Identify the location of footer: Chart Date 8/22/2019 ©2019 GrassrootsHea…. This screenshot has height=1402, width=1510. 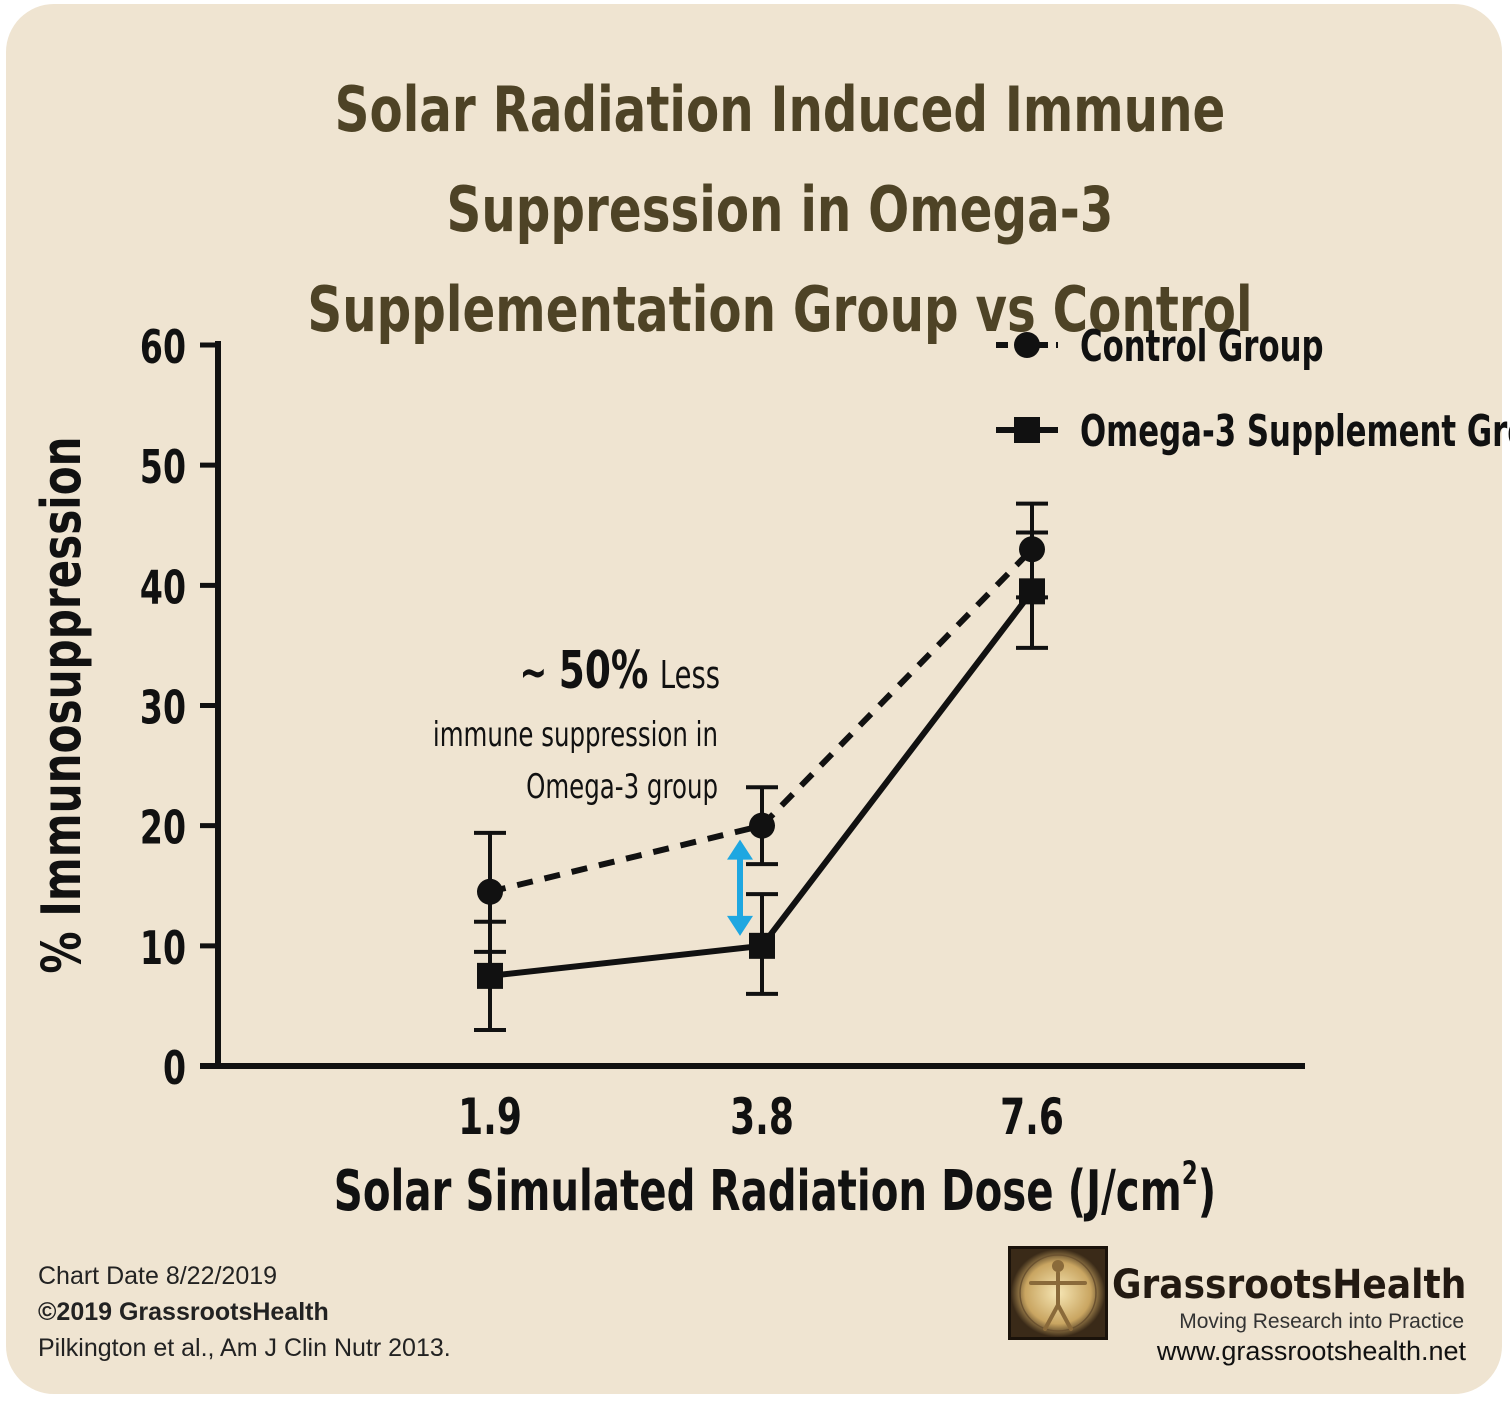
(244, 1312).